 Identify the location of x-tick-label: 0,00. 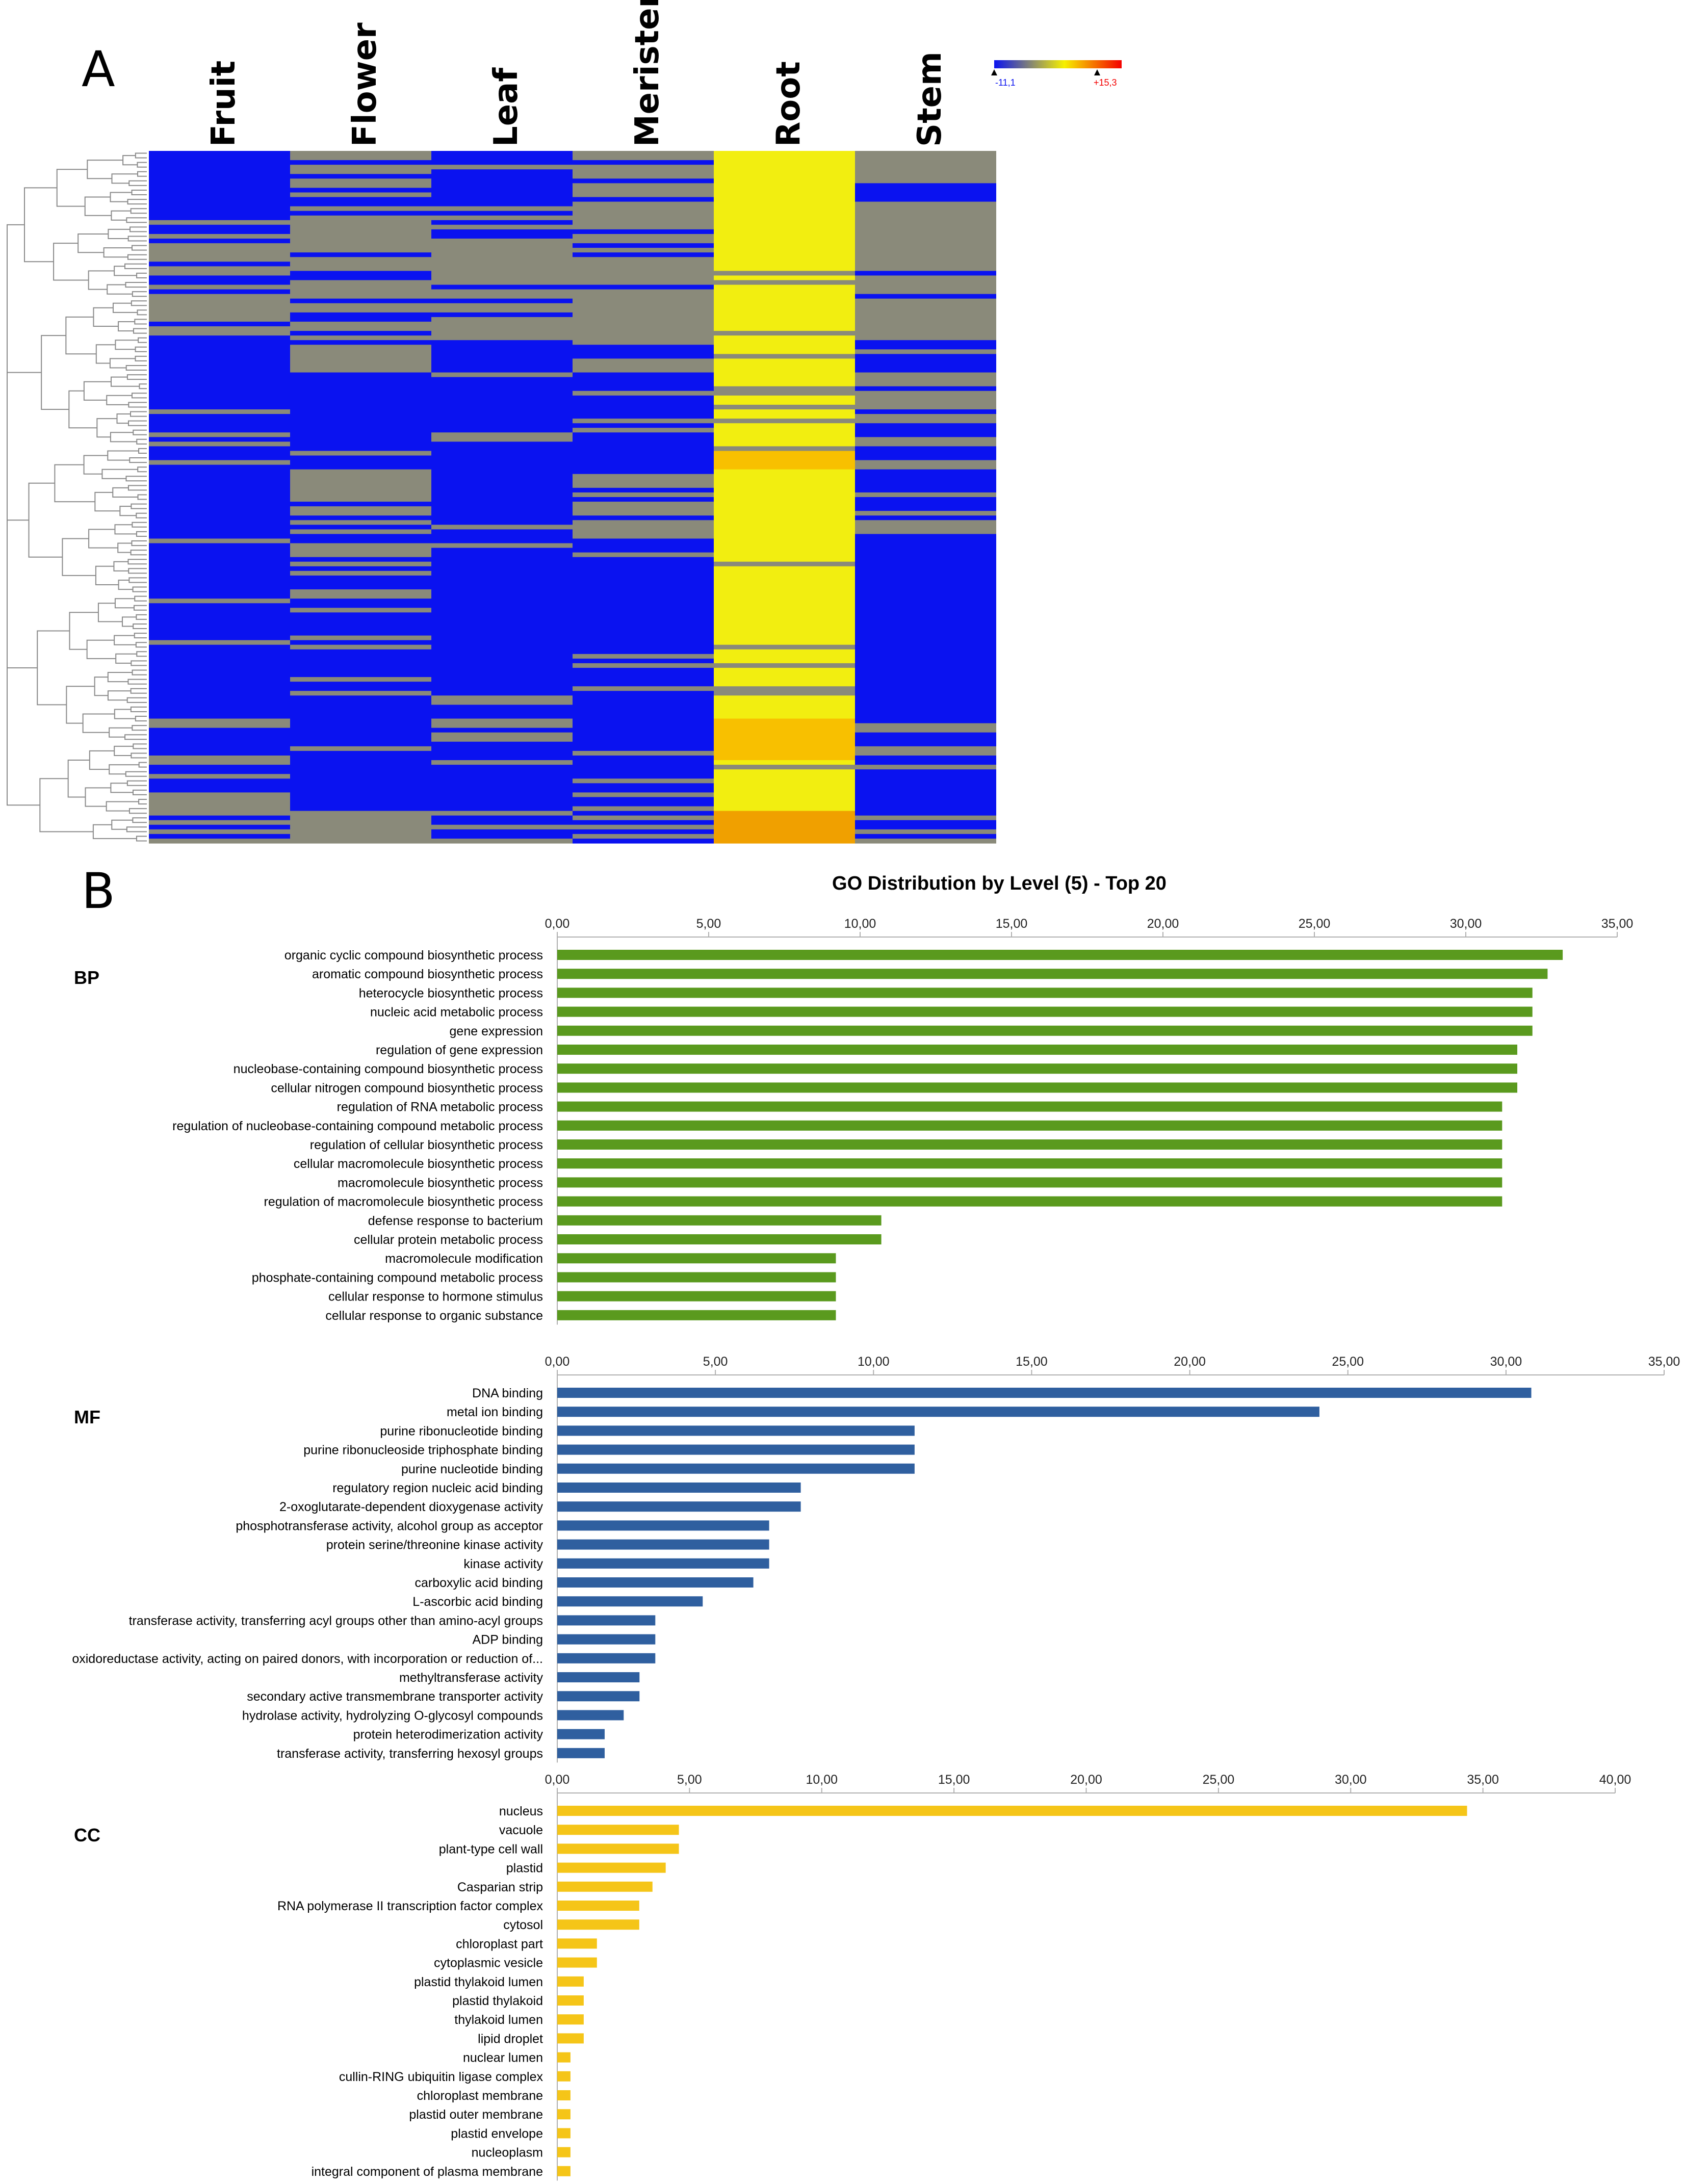
(558, 1780).